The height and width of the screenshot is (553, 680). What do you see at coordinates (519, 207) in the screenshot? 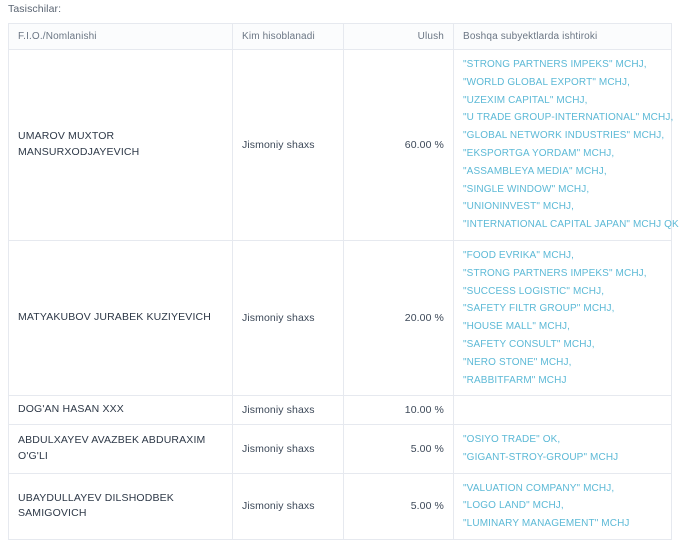
I see `other-entity-link: "UNIONINVEST" MCHJ,` at bounding box center [519, 207].